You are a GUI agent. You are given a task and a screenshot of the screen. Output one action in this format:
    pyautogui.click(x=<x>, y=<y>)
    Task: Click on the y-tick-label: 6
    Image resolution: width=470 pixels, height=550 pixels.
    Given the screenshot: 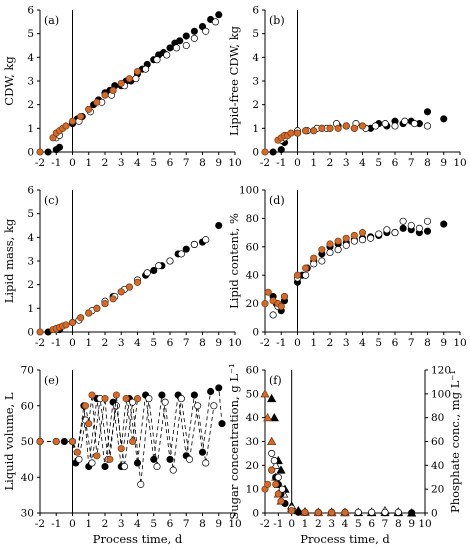 What is the action you would take?
    pyautogui.click(x=30, y=11)
    